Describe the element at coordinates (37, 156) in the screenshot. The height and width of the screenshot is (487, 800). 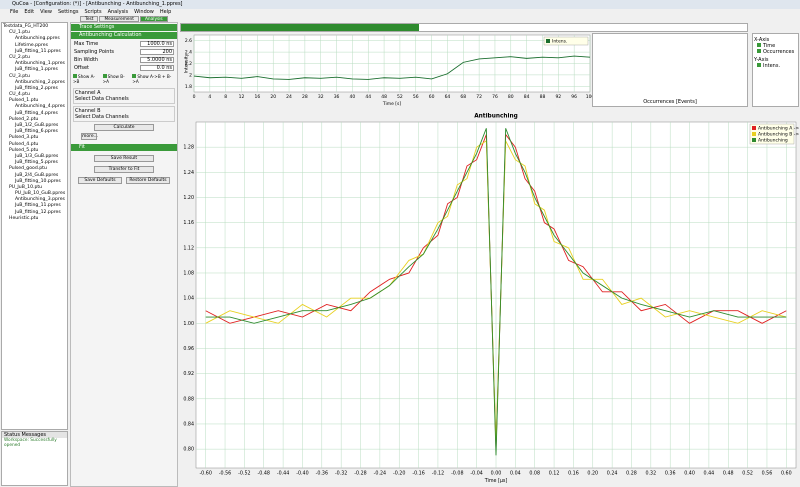
I see `tree-item: JuB_1/3_GuB.ppres` at that location.